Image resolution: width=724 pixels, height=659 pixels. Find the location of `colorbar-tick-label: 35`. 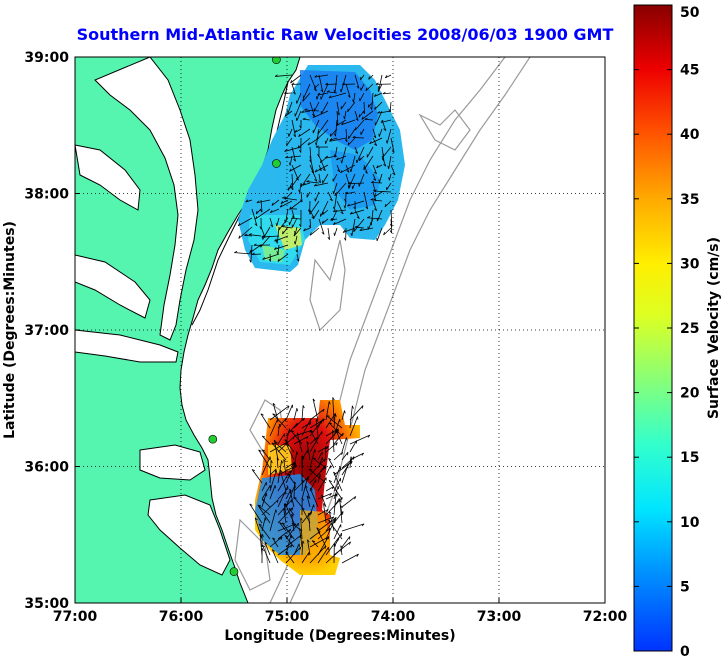

colorbar-tick-label: 35 is located at coordinates (689, 200).